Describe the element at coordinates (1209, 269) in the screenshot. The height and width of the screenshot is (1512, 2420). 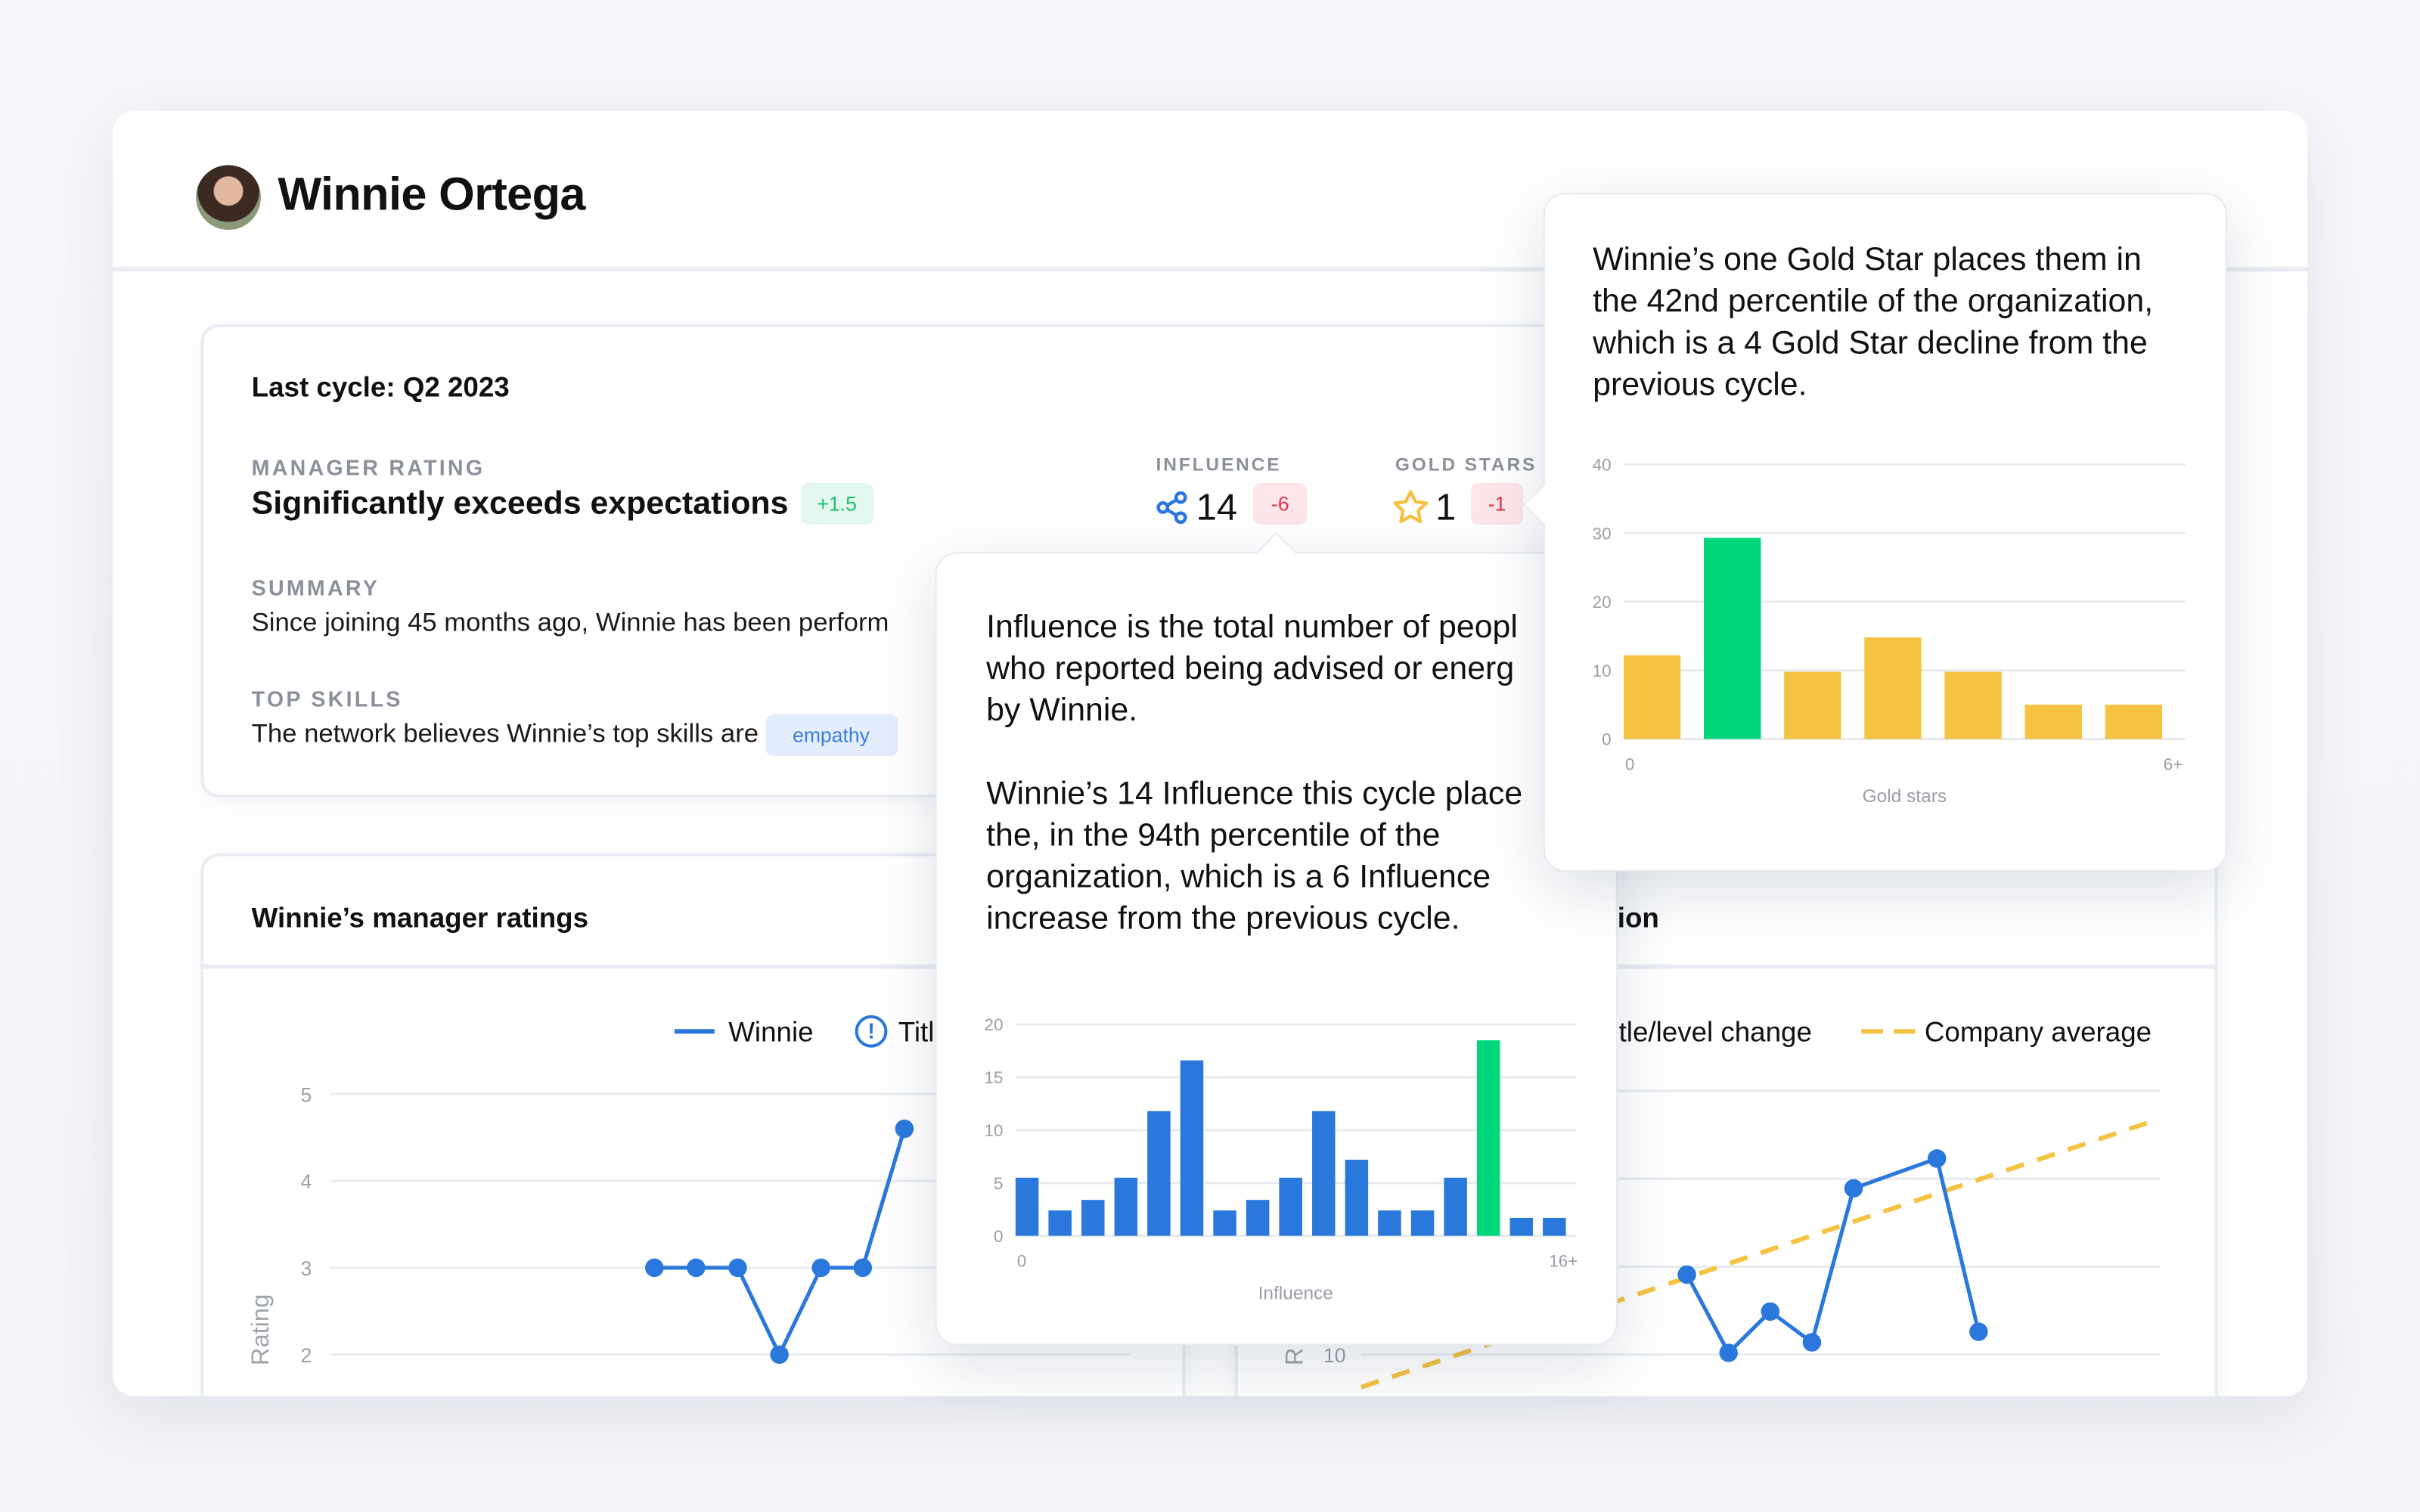
I see `header-divider` at that location.